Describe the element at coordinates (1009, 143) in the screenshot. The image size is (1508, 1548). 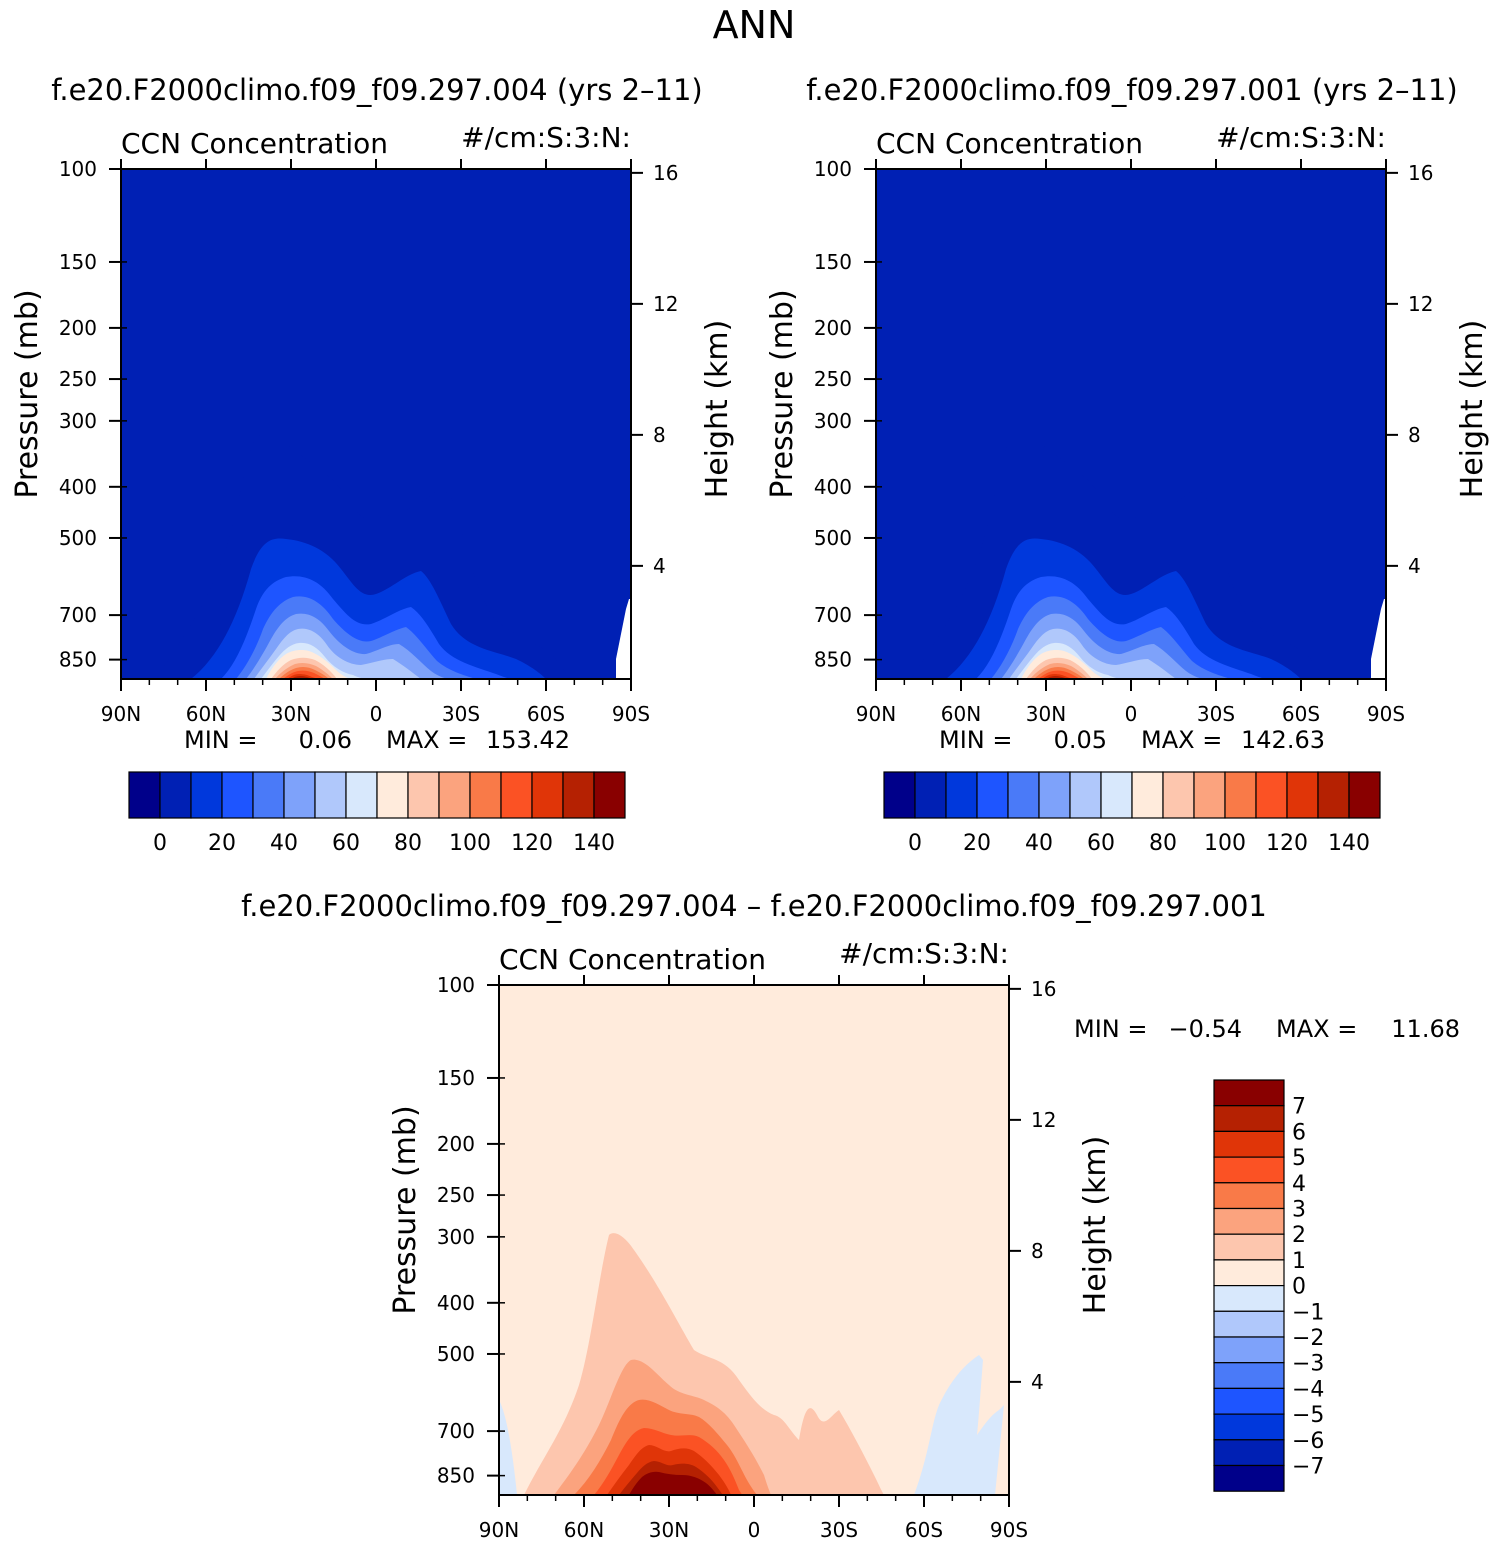
I see `left-title: CCN Concentration` at that location.